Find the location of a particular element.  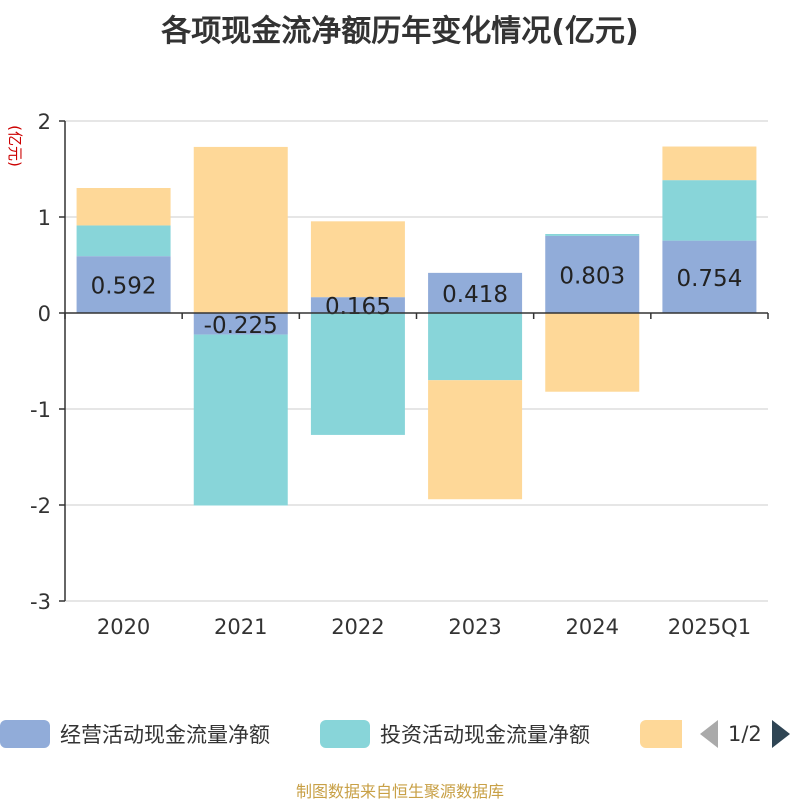

bar-value-label: 0.165 is located at coordinates (358, 307).